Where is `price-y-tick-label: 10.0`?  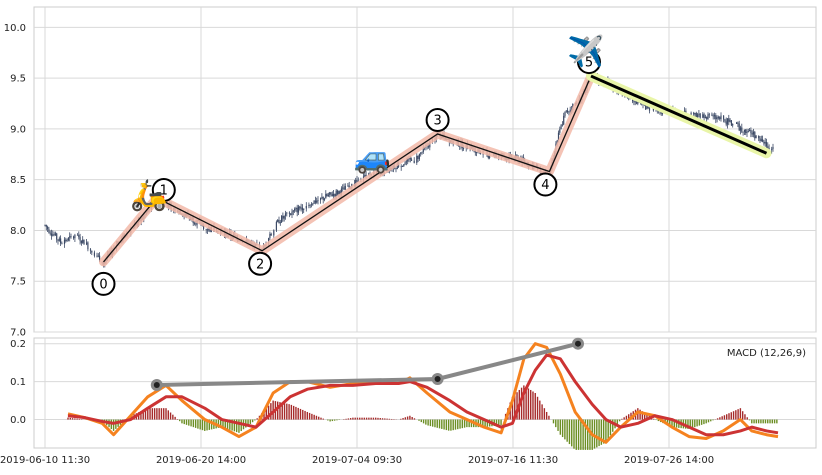
price-y-tick-label: 10.0 is located at coordinates (15, 28).